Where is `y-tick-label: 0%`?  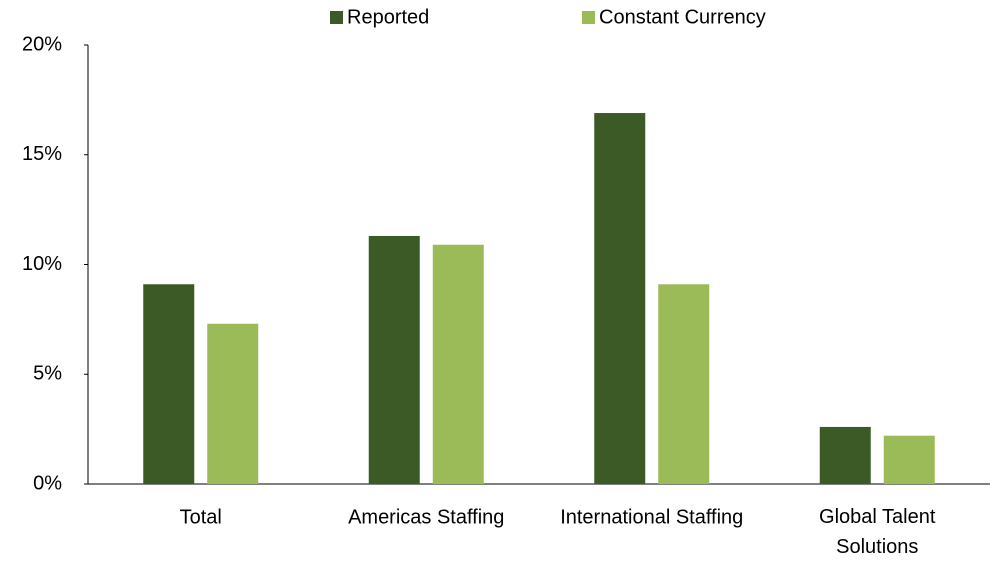 y-tick-label: 0% is located at coordinates (47, 483).